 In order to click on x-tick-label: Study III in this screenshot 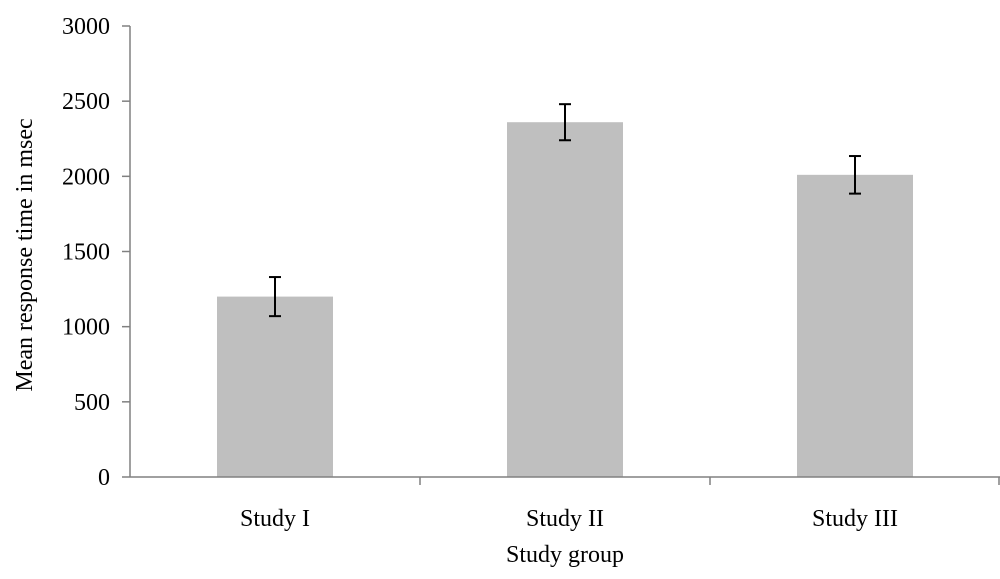, I will do `click(855, 519)`.